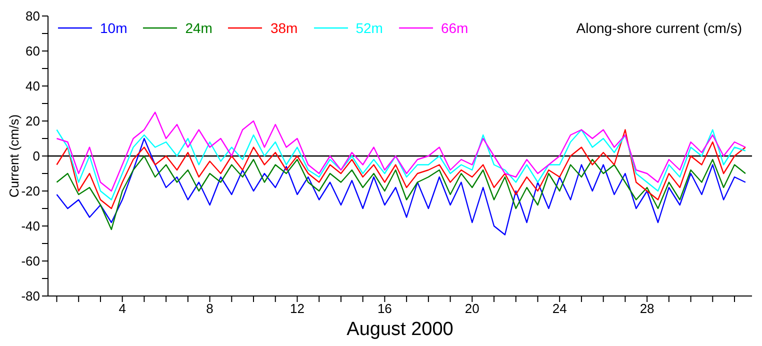  I want to click on x-tick-label: 12, so click(297, 308).